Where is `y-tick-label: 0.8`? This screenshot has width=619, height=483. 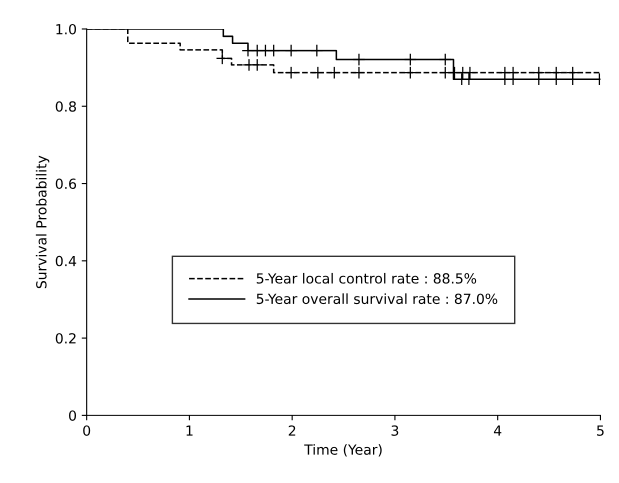
y-tick-label: 0.8 is located at coordinates (66, 106).